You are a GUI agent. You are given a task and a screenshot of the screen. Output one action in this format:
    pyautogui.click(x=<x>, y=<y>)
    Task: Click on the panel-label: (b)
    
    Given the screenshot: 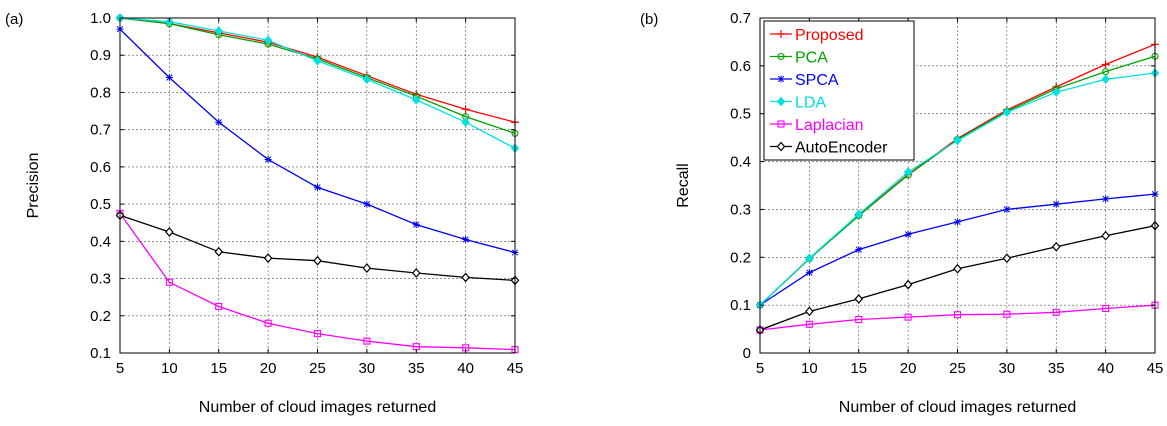 What is the action you would take?
    pyautogui.click(x=649, y=19)
    